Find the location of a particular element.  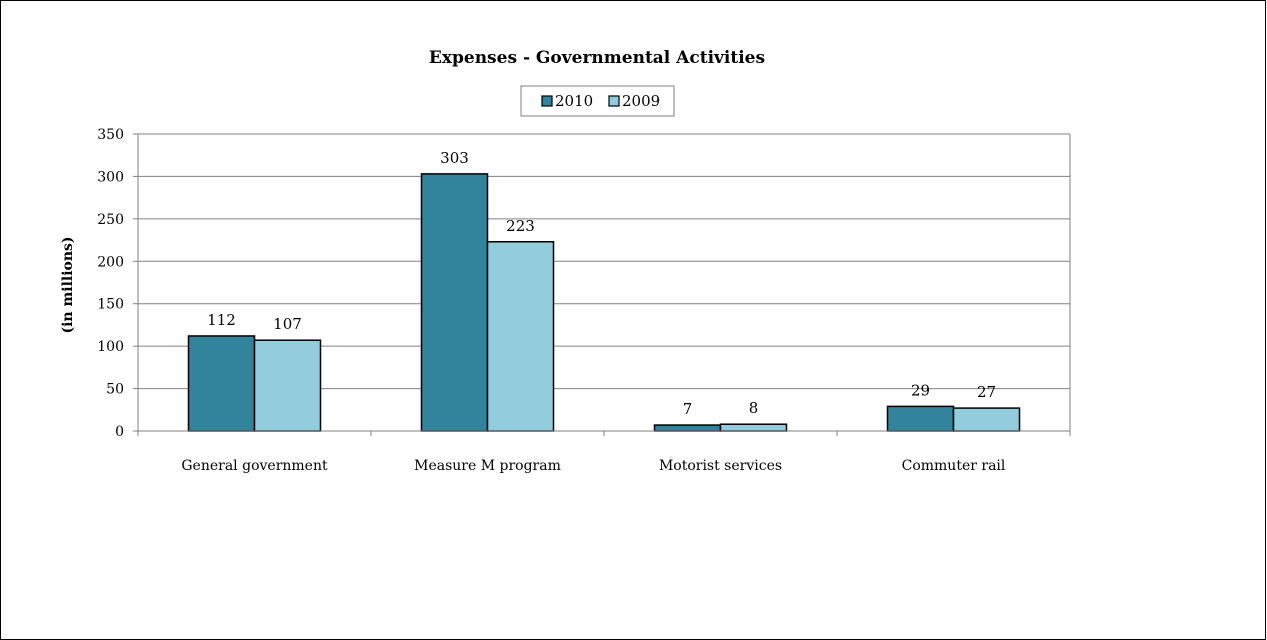

y-tick-label: 350 is located at coordinates (110, 135).